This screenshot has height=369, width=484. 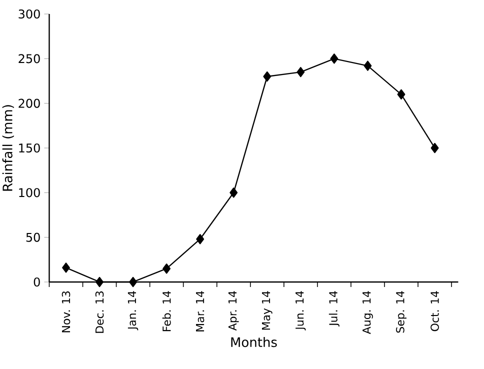 What do you see at coordinates (401, 312) in the screenshot?
I see `x-tick-label: Sep. 14` at bounding box center [401, 312].